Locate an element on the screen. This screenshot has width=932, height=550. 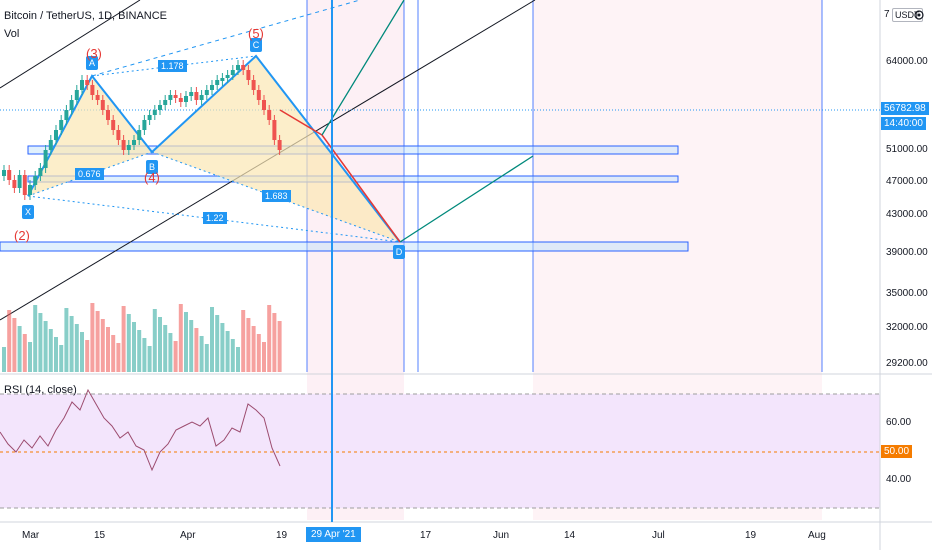
crosshair-date-tag: 29 Apr '21 is located at coordinates (333, 534).